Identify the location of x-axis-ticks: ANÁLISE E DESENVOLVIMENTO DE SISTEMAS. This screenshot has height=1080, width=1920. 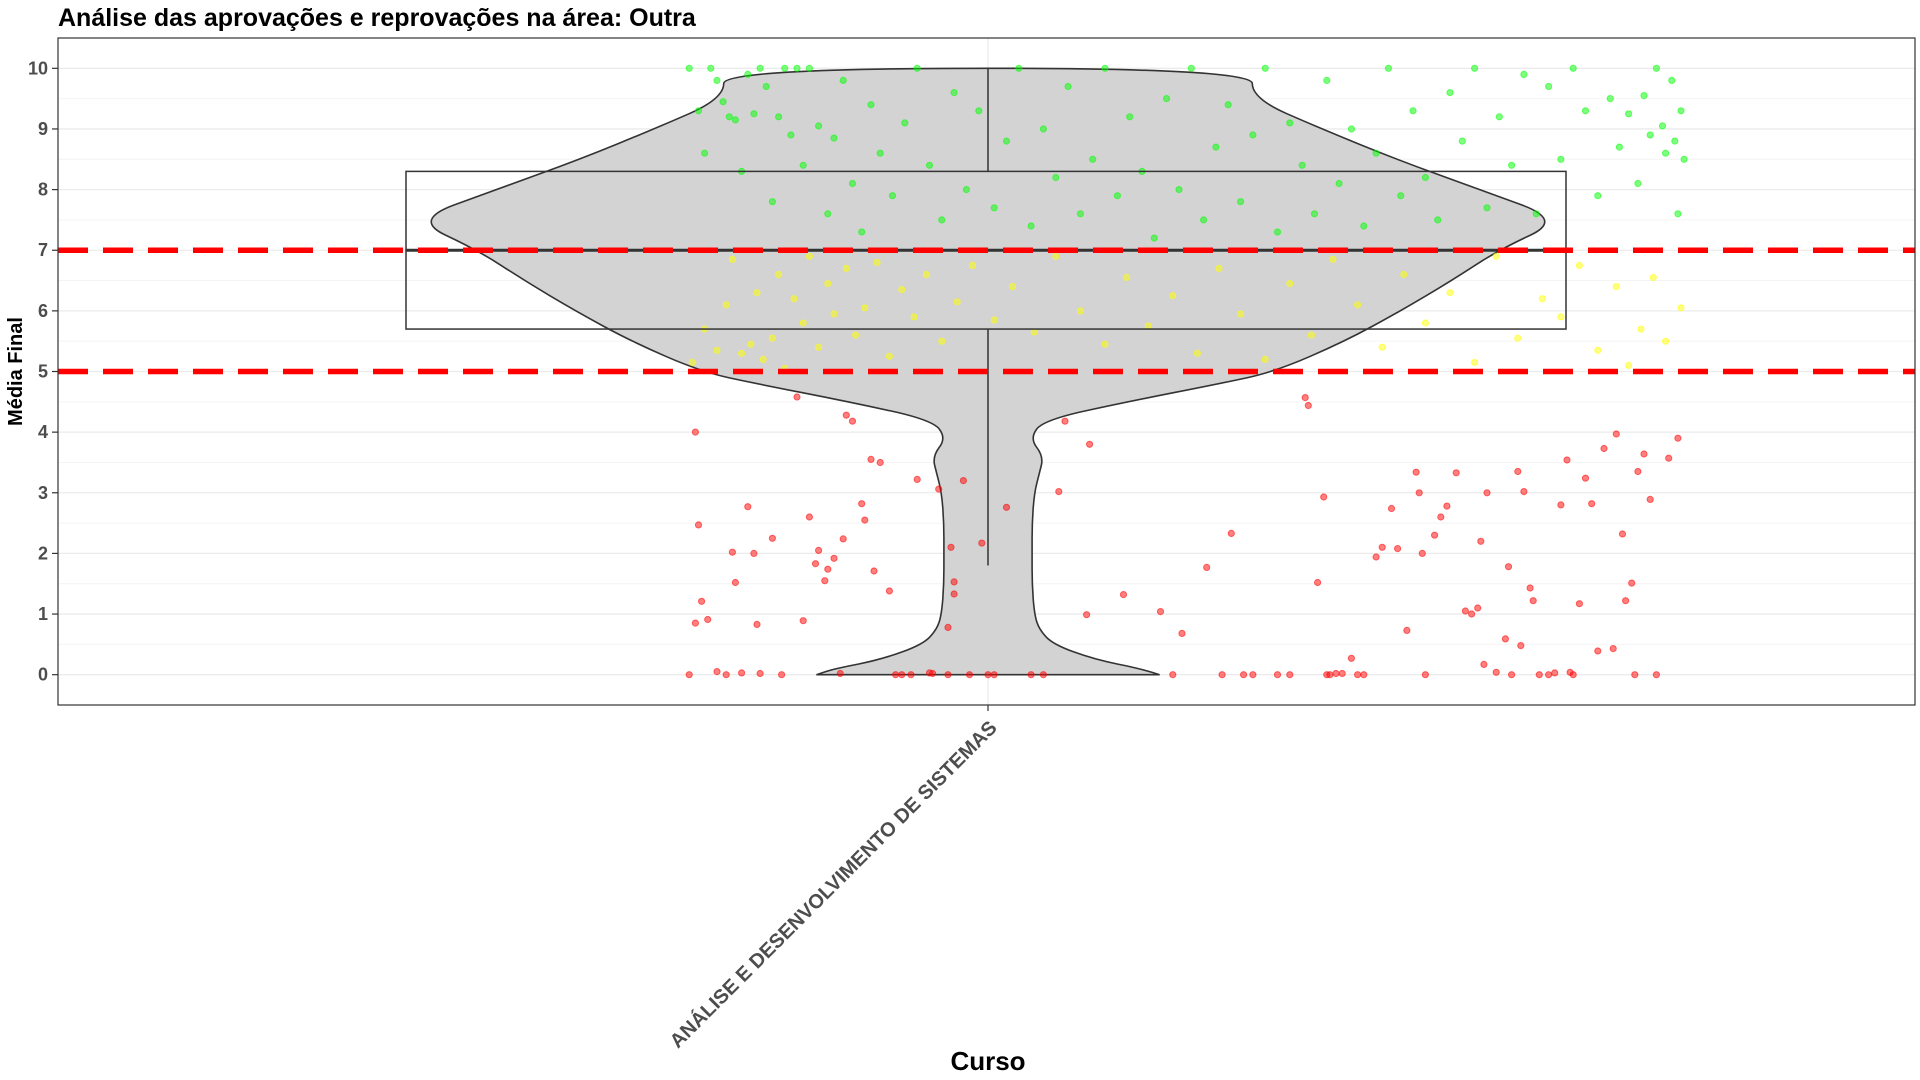
(833, 879).